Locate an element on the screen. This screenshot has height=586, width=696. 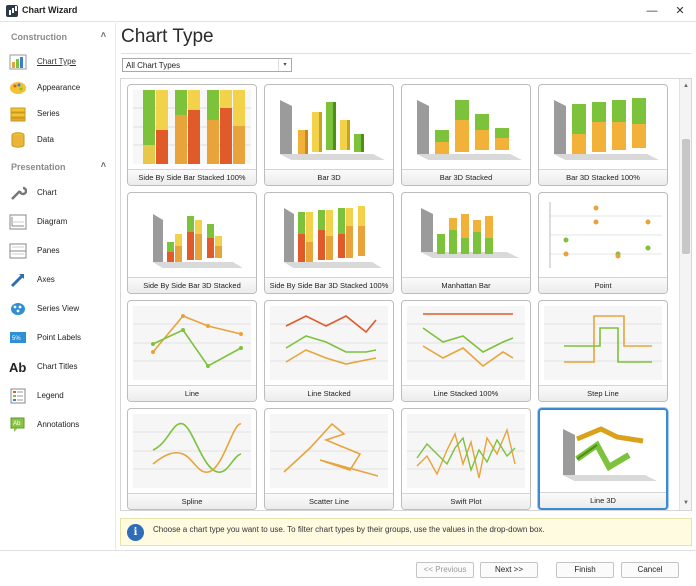
footer: << Previous Next >> Finish Cancel is located at coordinates (348, 568).